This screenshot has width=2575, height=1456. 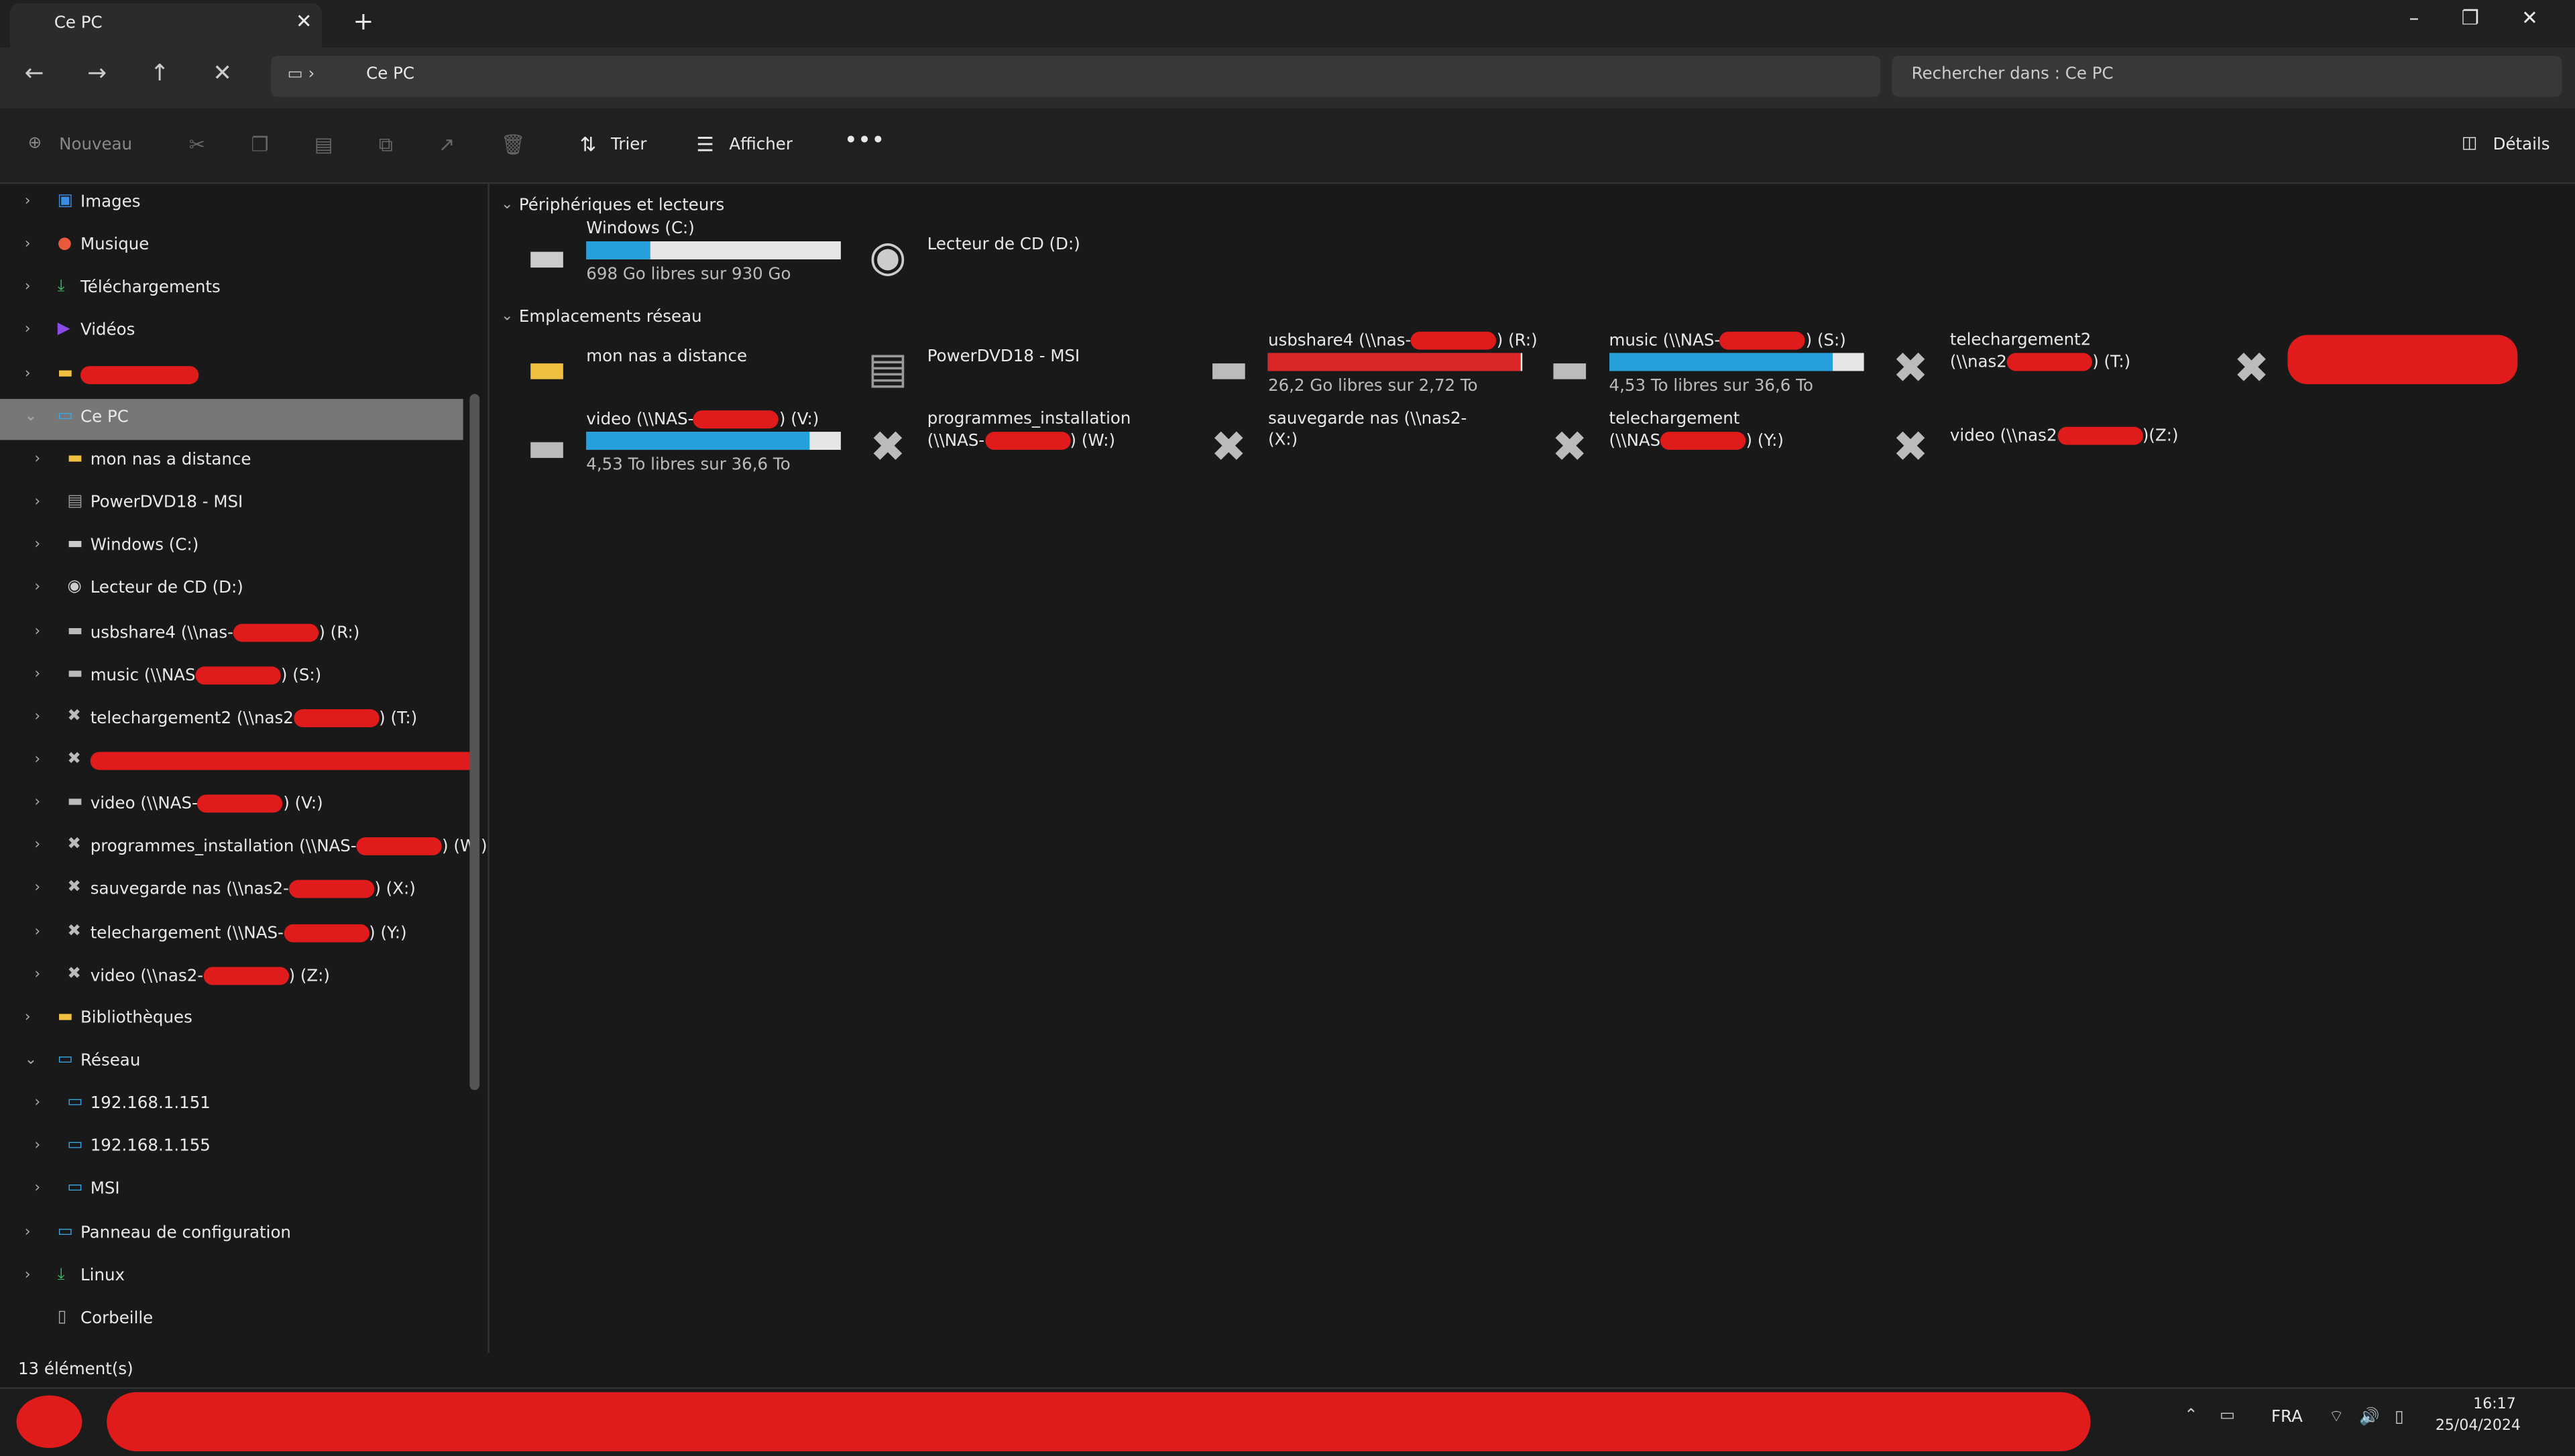 I want to click on tab, so click(x=166, y=25).